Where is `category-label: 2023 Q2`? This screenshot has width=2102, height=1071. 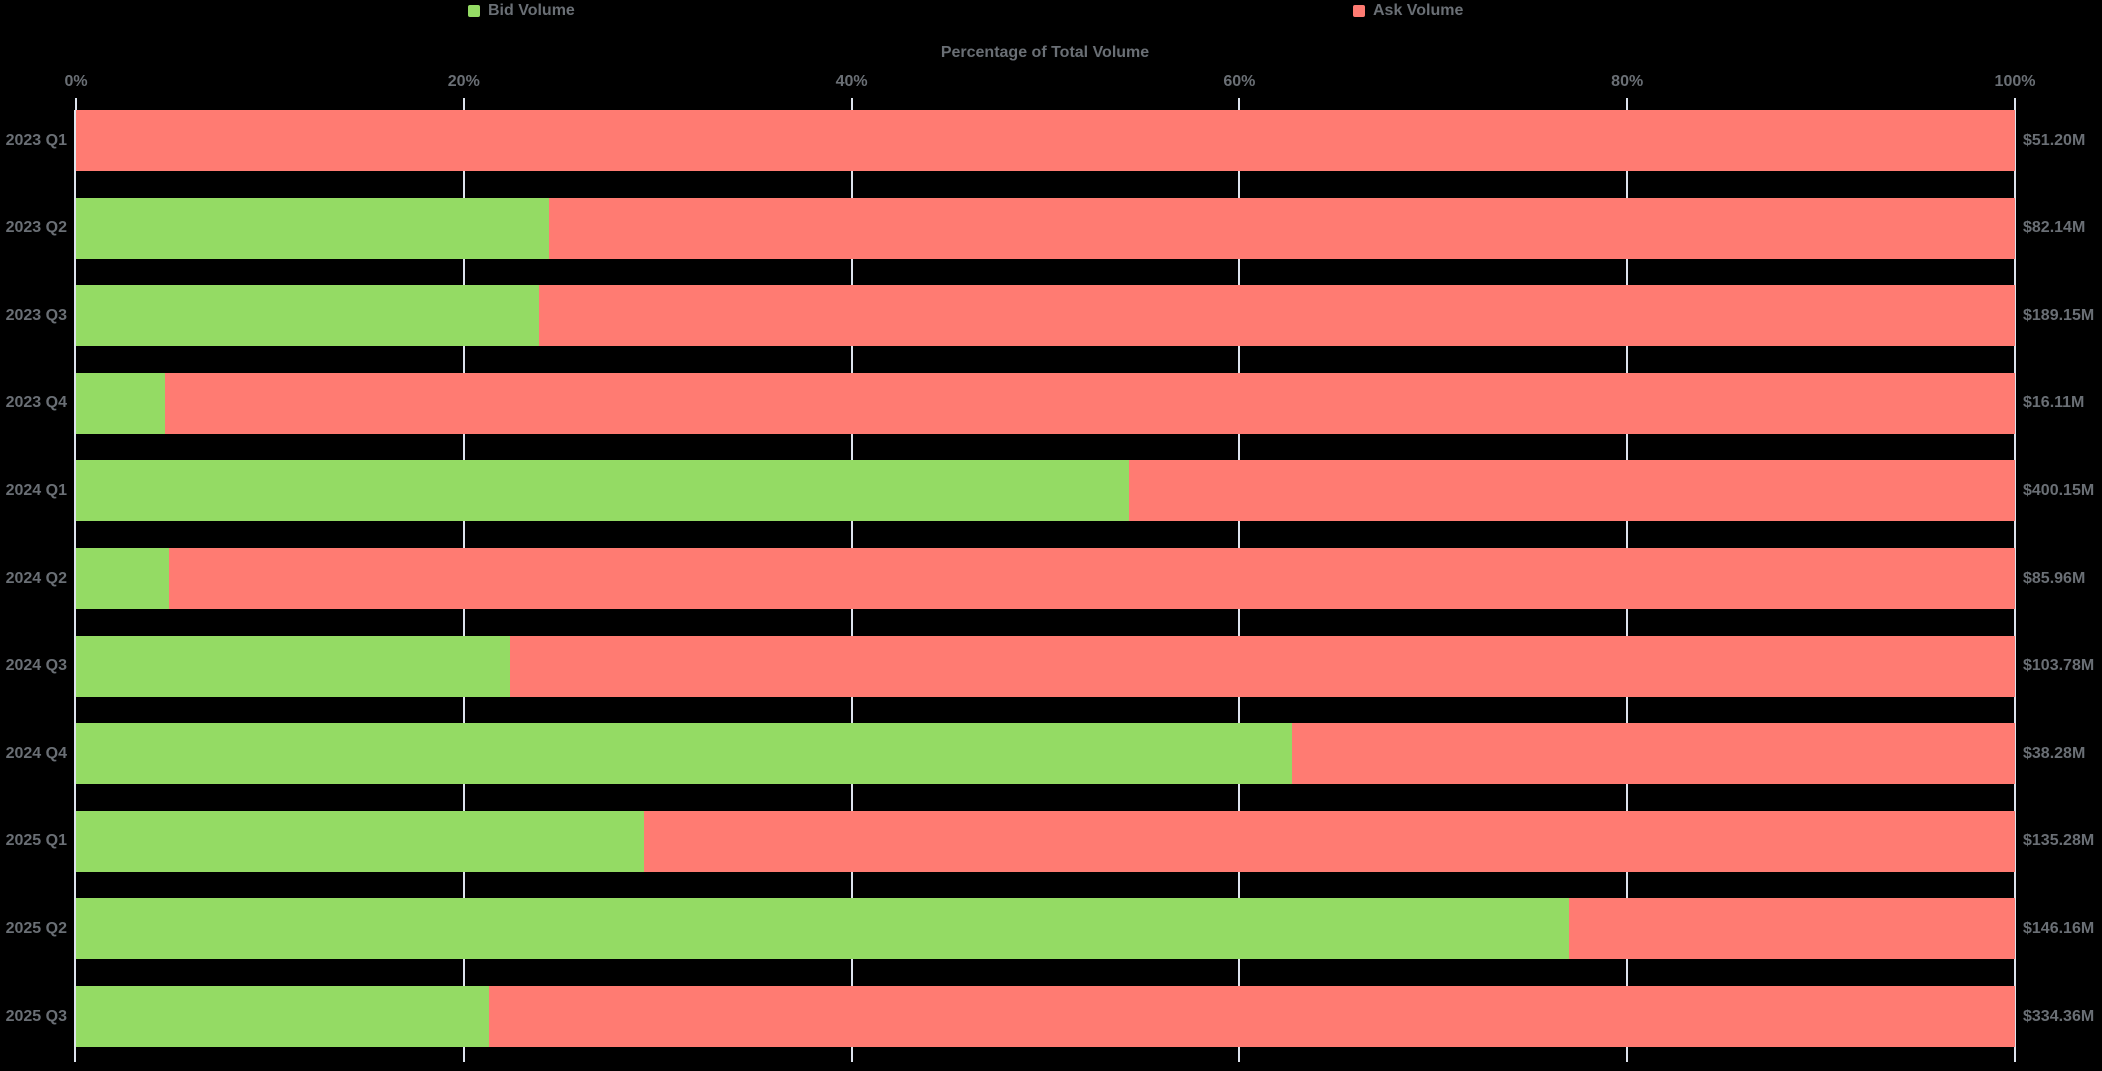
category-label: 2023 Q2 is located at coordinates (36, 228).